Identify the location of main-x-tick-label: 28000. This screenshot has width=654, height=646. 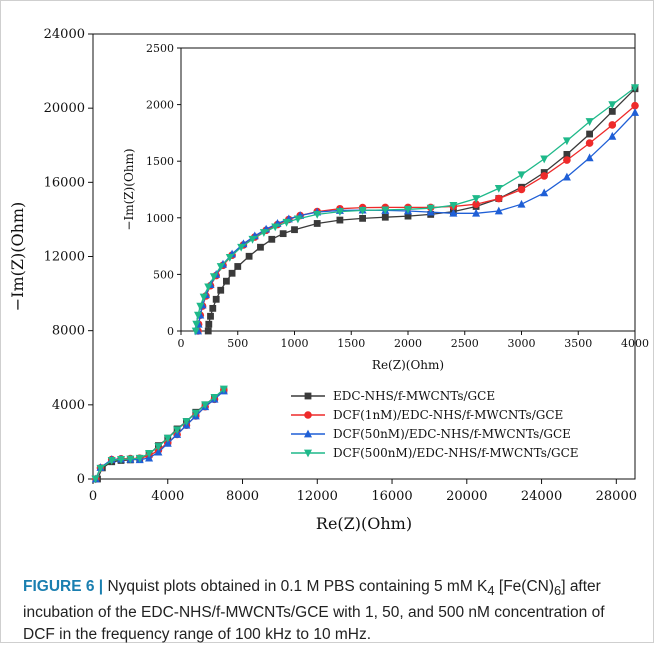
(616, 496).